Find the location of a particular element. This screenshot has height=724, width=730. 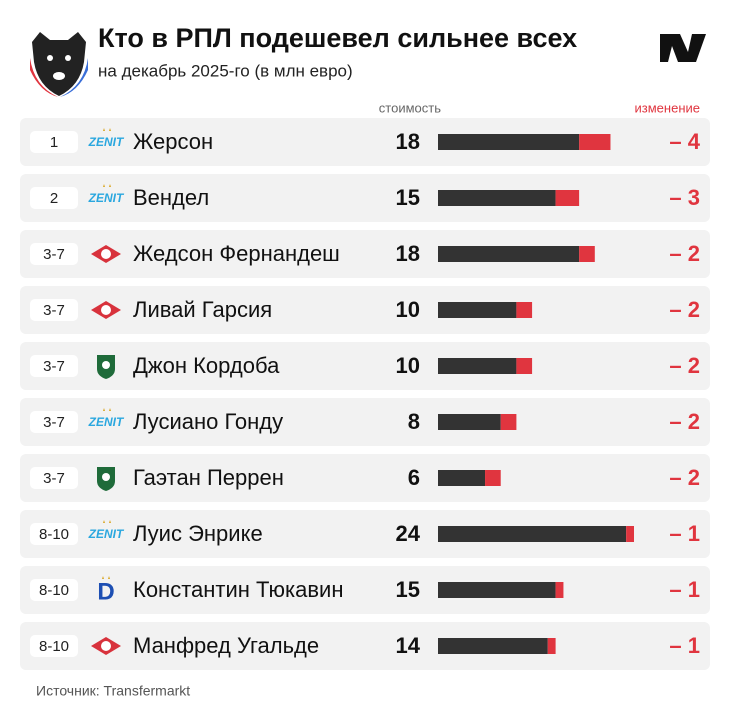

brand-logo is located at coordinates (683, 48).